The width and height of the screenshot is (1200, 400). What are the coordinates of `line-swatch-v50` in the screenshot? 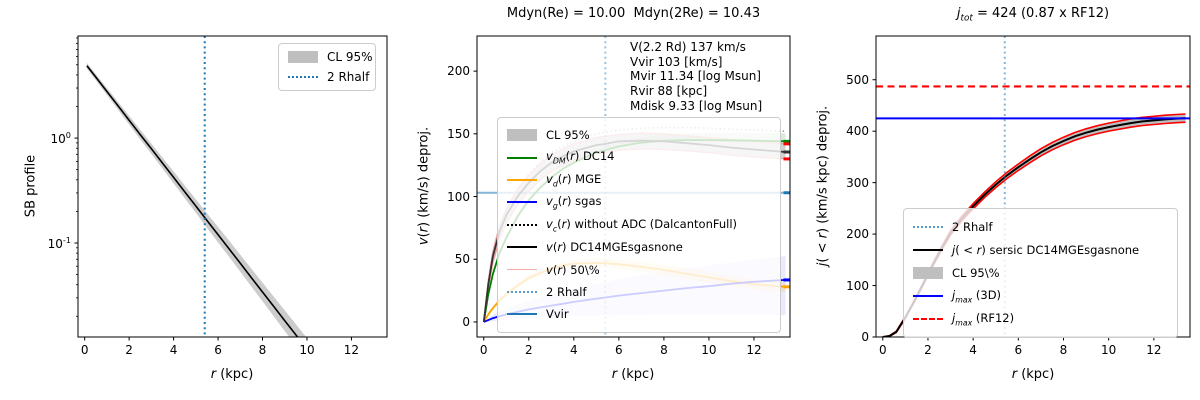 It's located at (522, 270).